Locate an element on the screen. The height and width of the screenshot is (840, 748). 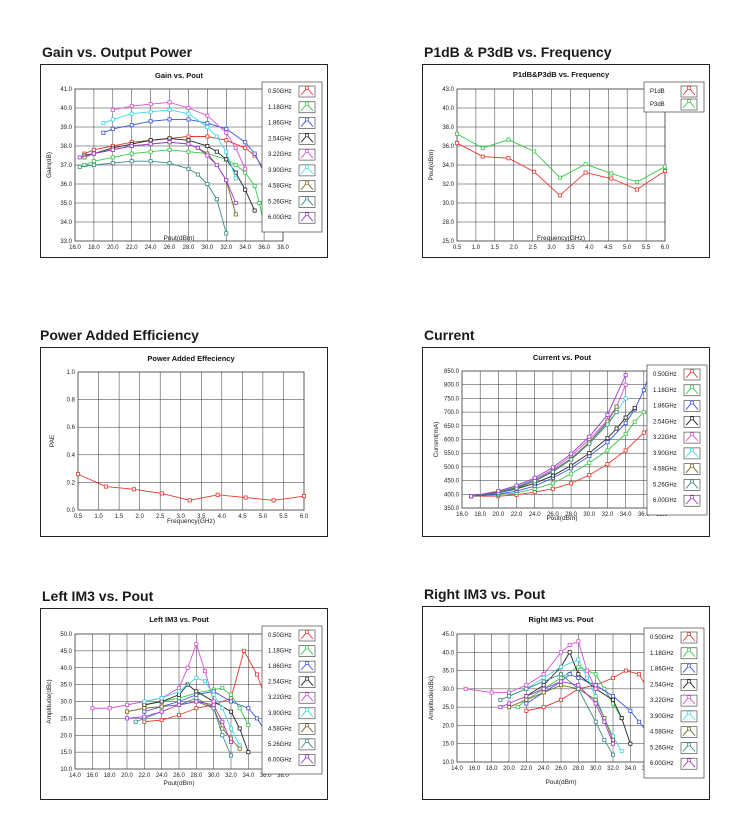
current-y-tick: 600.0 is located at coordinates (452, 441).